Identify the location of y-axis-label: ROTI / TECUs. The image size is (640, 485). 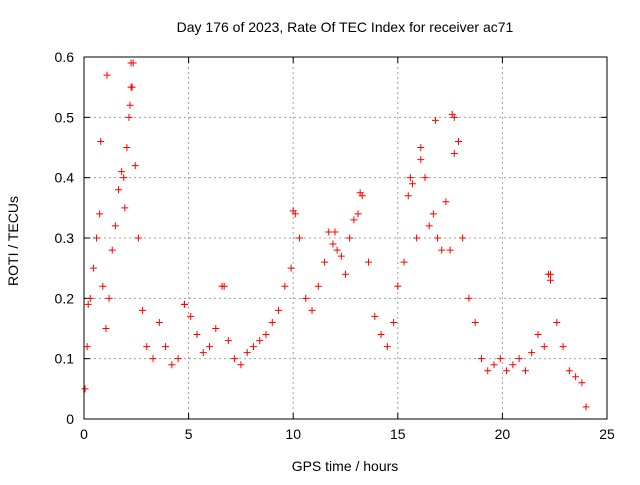
(13, 241).